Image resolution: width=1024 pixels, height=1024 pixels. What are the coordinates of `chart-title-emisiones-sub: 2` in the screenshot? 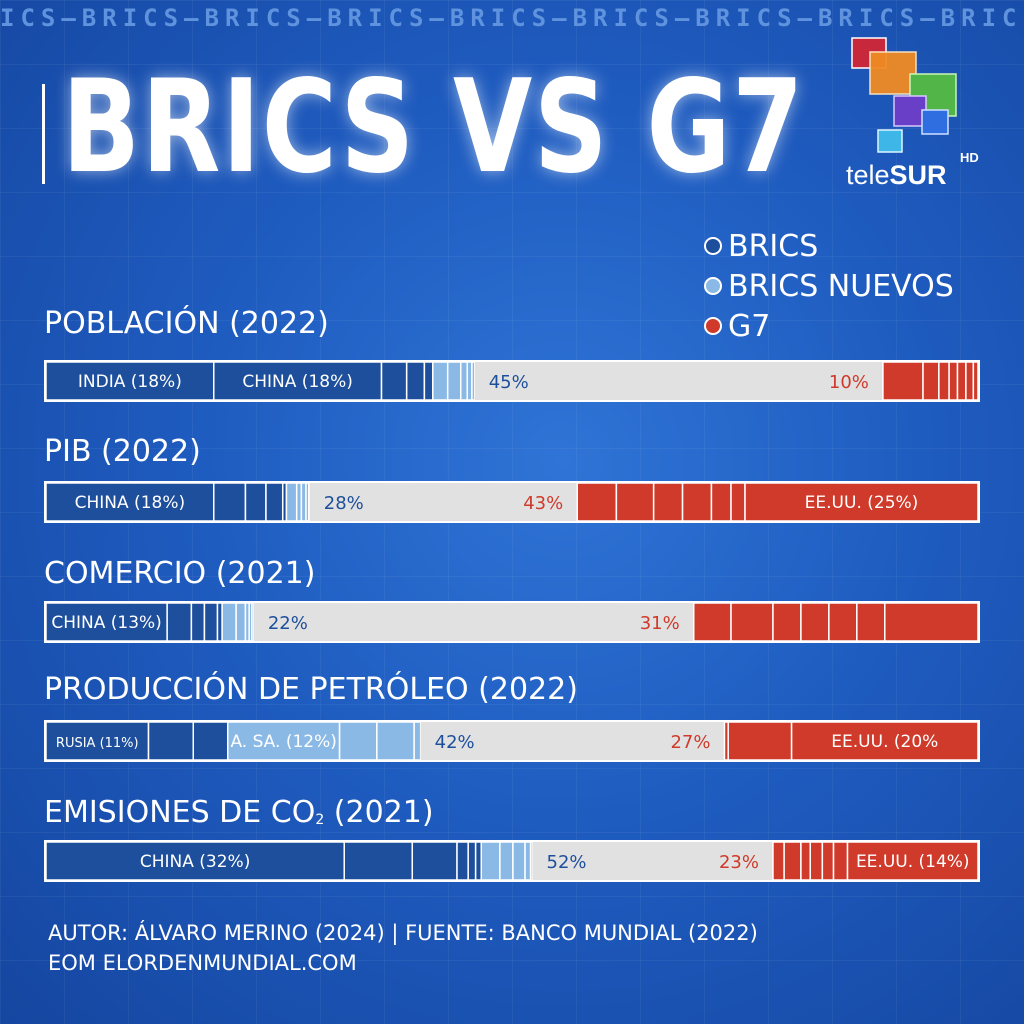 It's located at (320, 820).